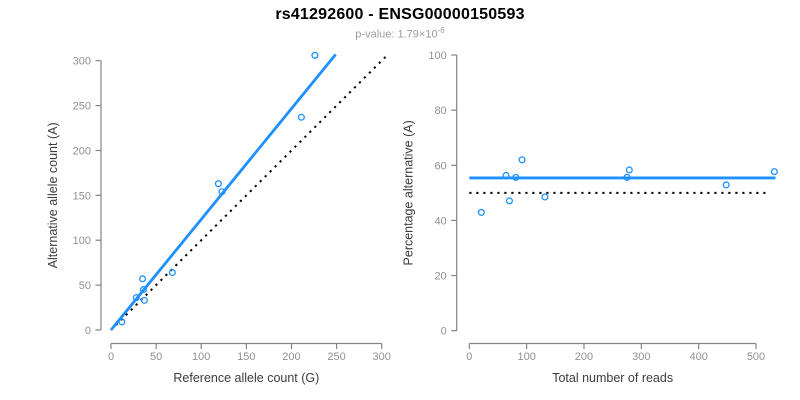 Image resolution: width=800 pixels, height=400 pixels. I want to click on p-value-subtitle: p-value: 1.79×10-6, so click(400, 33).